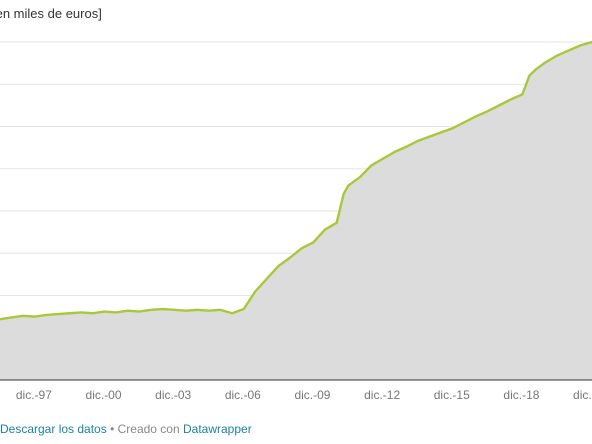  I want to click on x-tick-label: dic.-03, so click(173, 395).